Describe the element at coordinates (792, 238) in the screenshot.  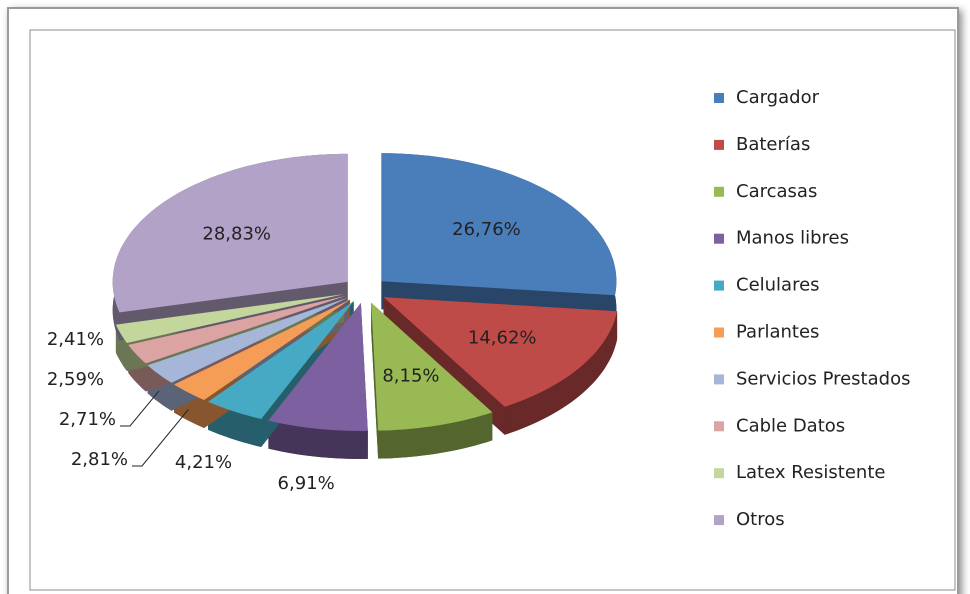
I see `legend-label: Manos libres` at that location.